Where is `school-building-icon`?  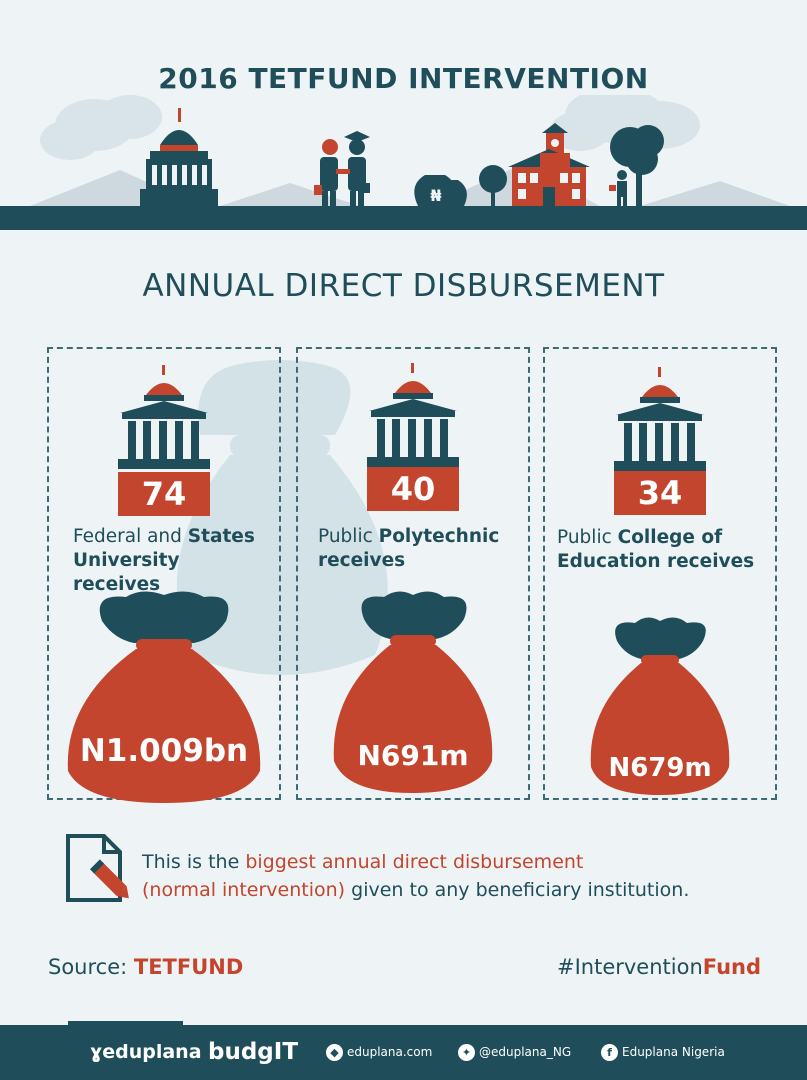 school-building-icon is located at coordinates (549, 164).